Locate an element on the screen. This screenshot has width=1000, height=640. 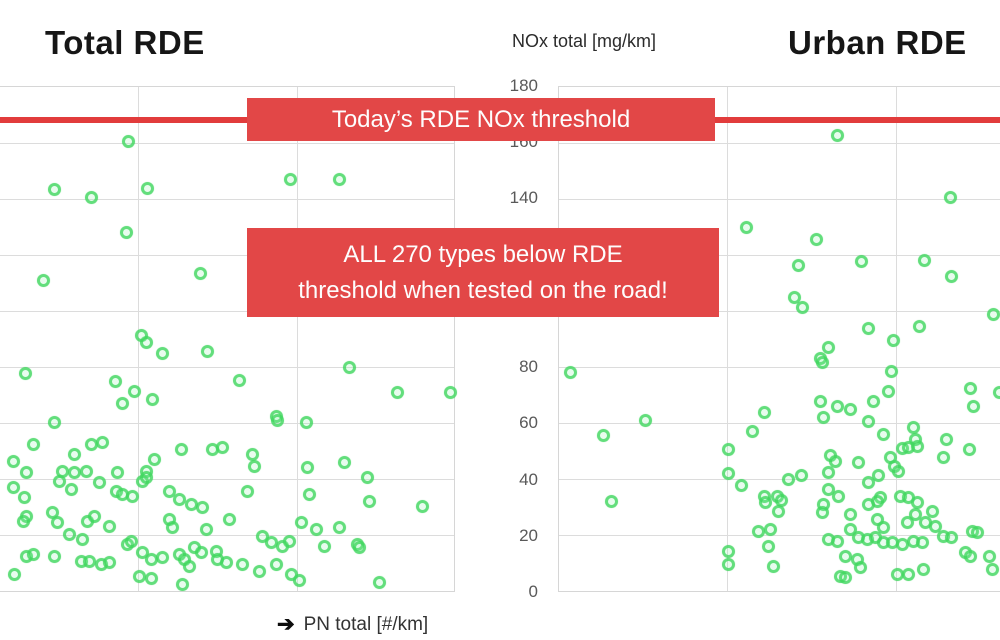
y-tick-label: 140 is located at coordinates (523, 198).